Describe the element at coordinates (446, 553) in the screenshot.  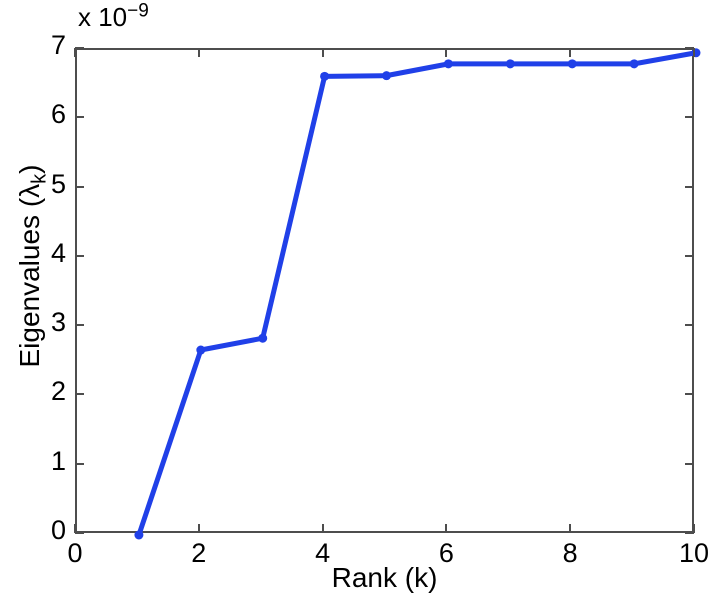
I see `x-axis-tick-label: 6` at that location.